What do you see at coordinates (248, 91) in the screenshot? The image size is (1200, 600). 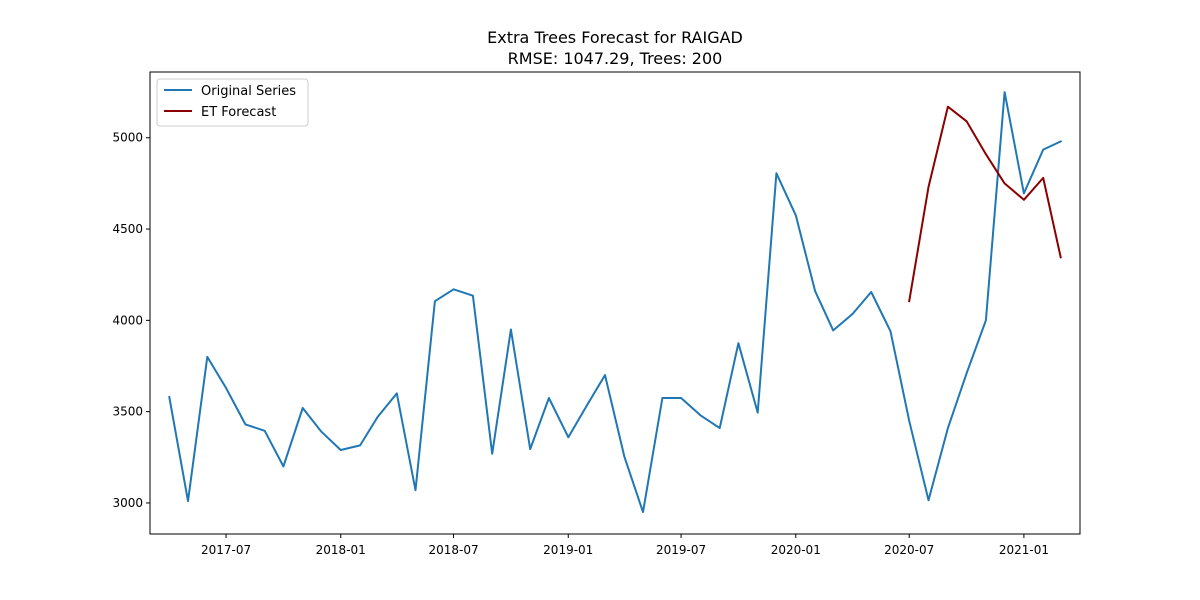 I see `legend-label-original-series: Original Series` at bounding box center [248, 91].